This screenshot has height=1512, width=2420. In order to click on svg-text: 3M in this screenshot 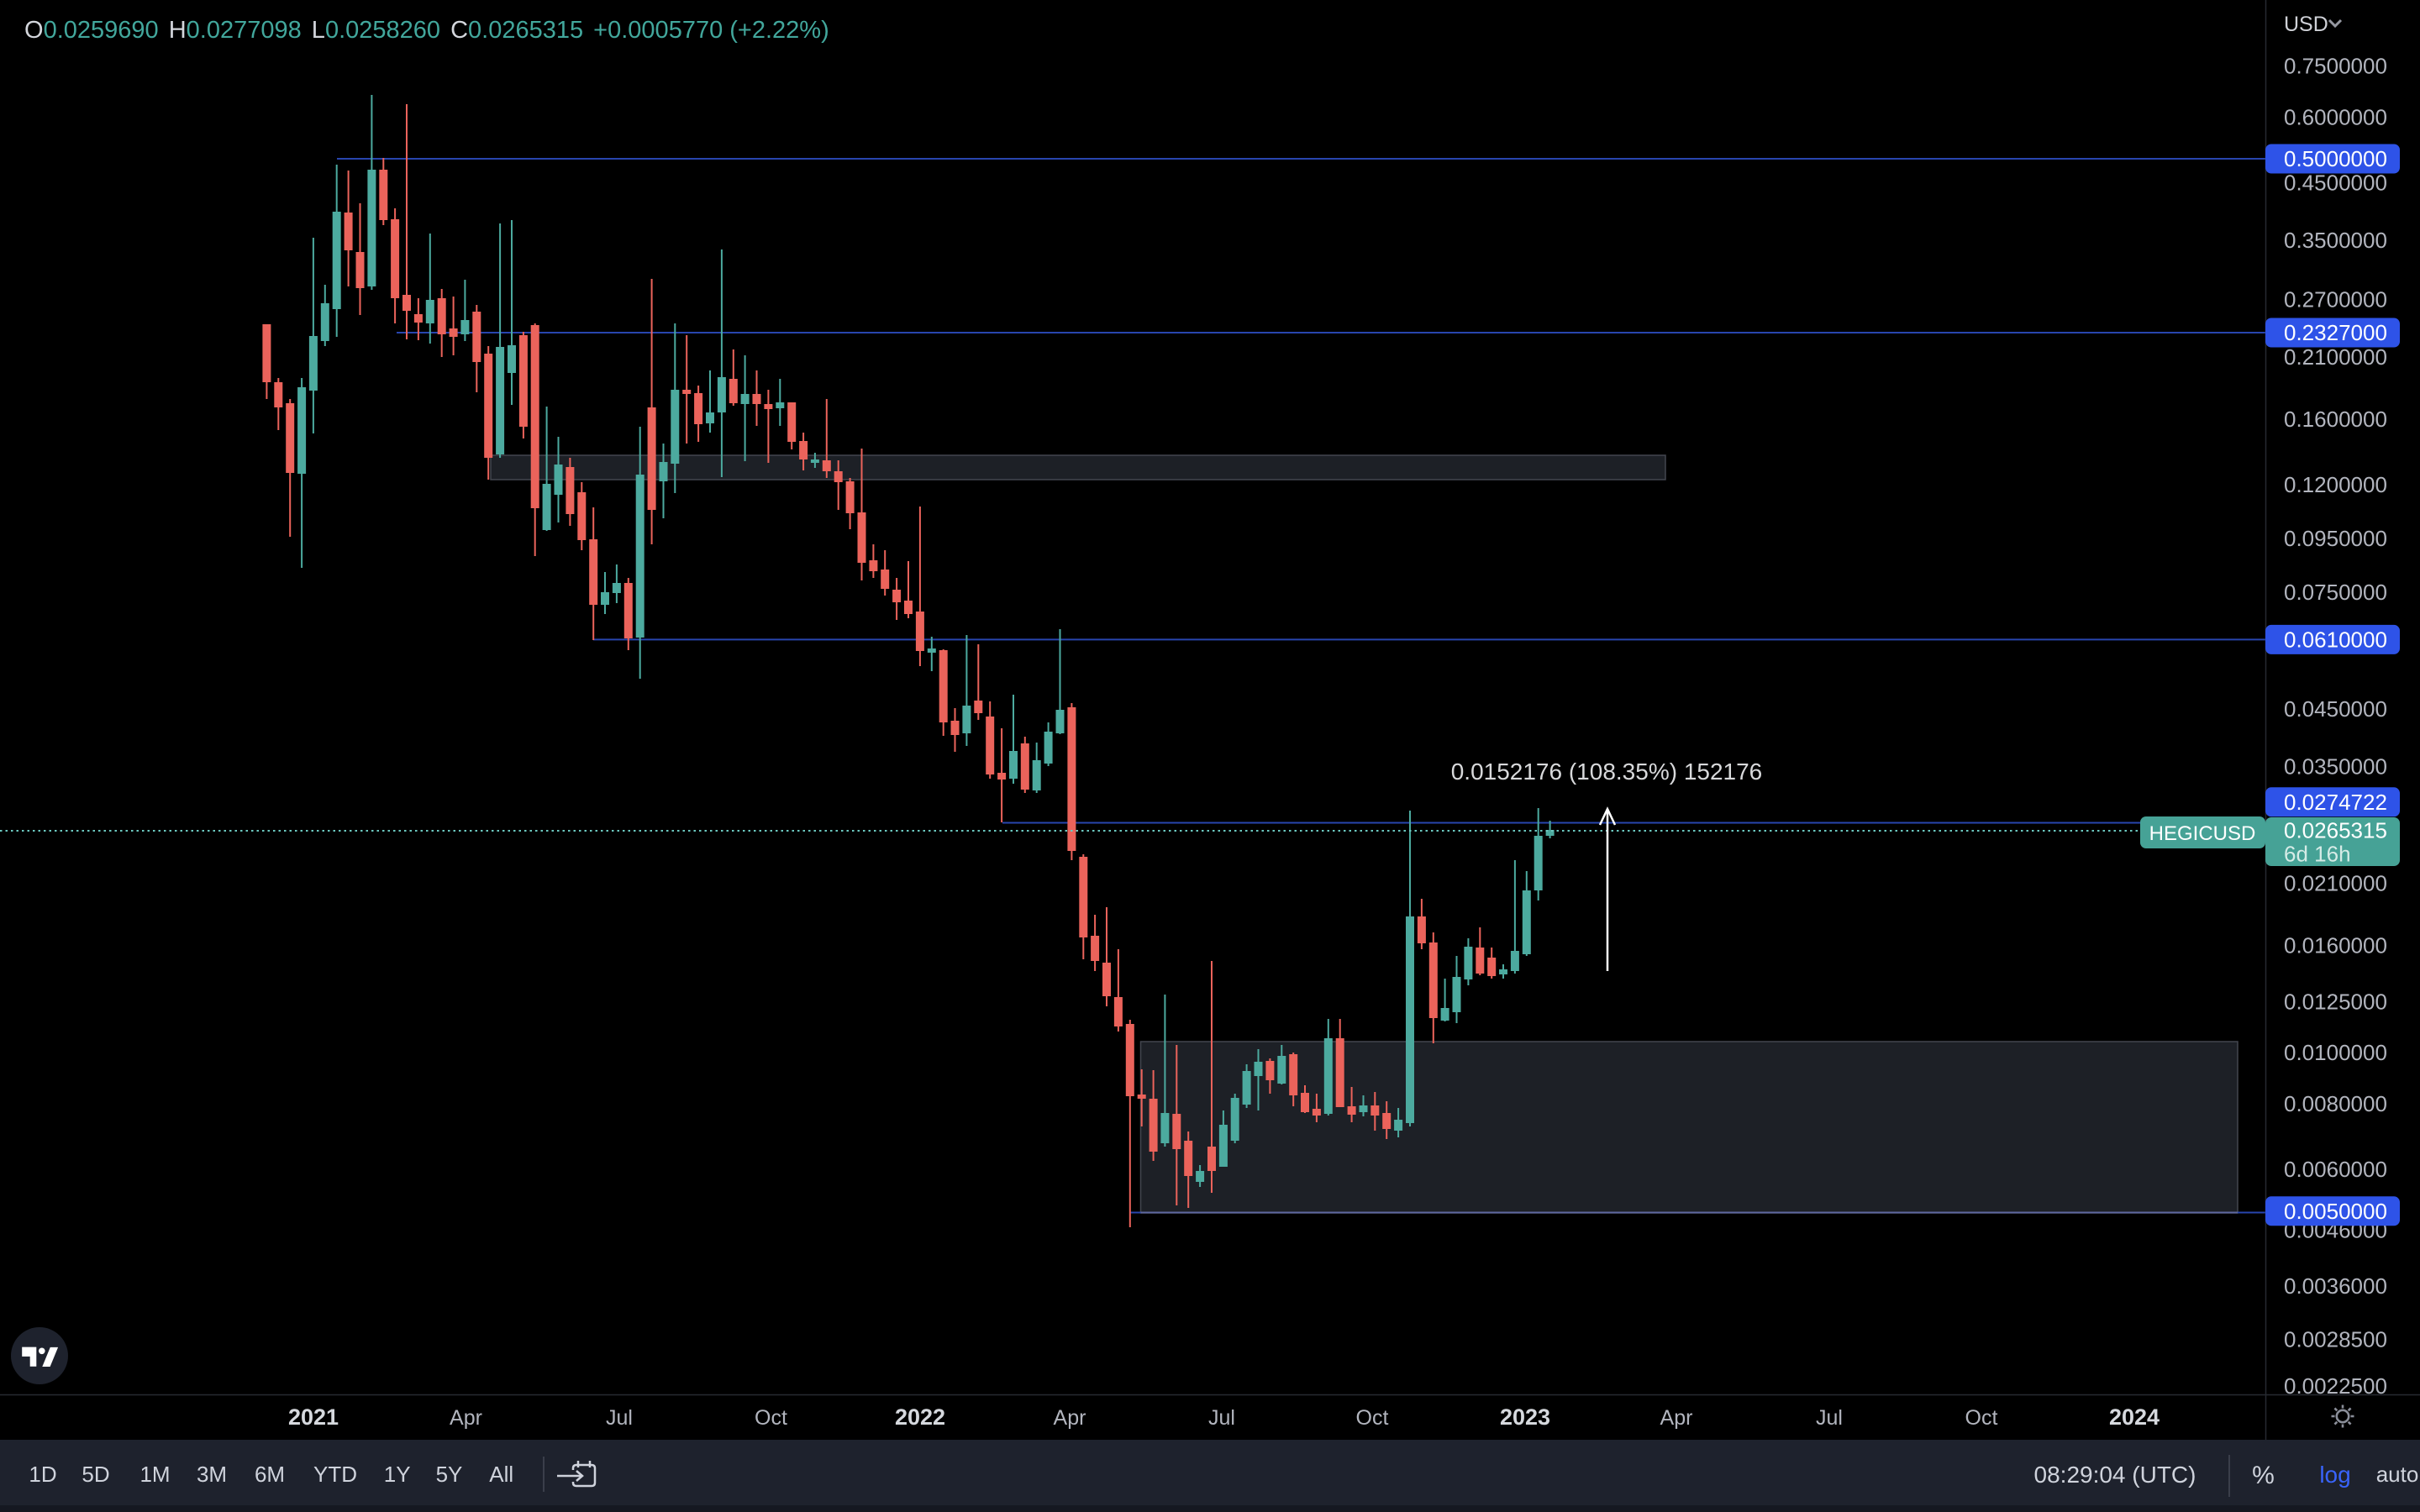, I will do `click(212, 1474)`.